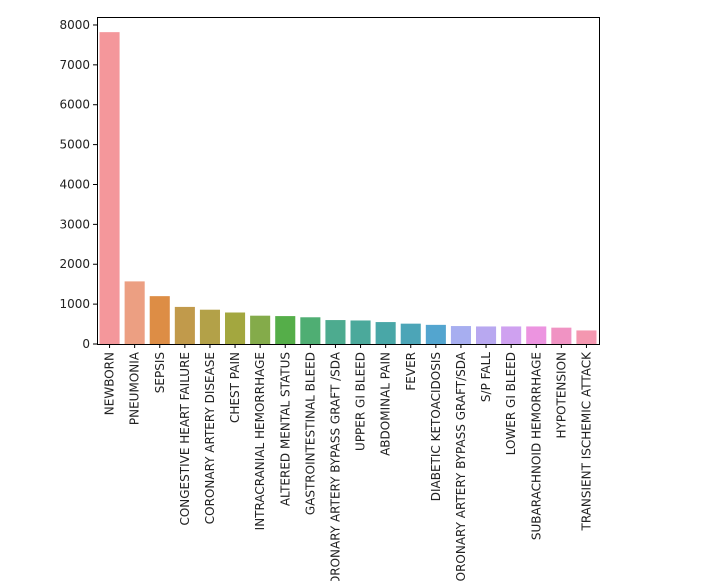 The width and height of the screenshot is (706, 585). I want to click on x-tick-label-4: CORONARY ARTERY DISEASE, so click(210, 438).